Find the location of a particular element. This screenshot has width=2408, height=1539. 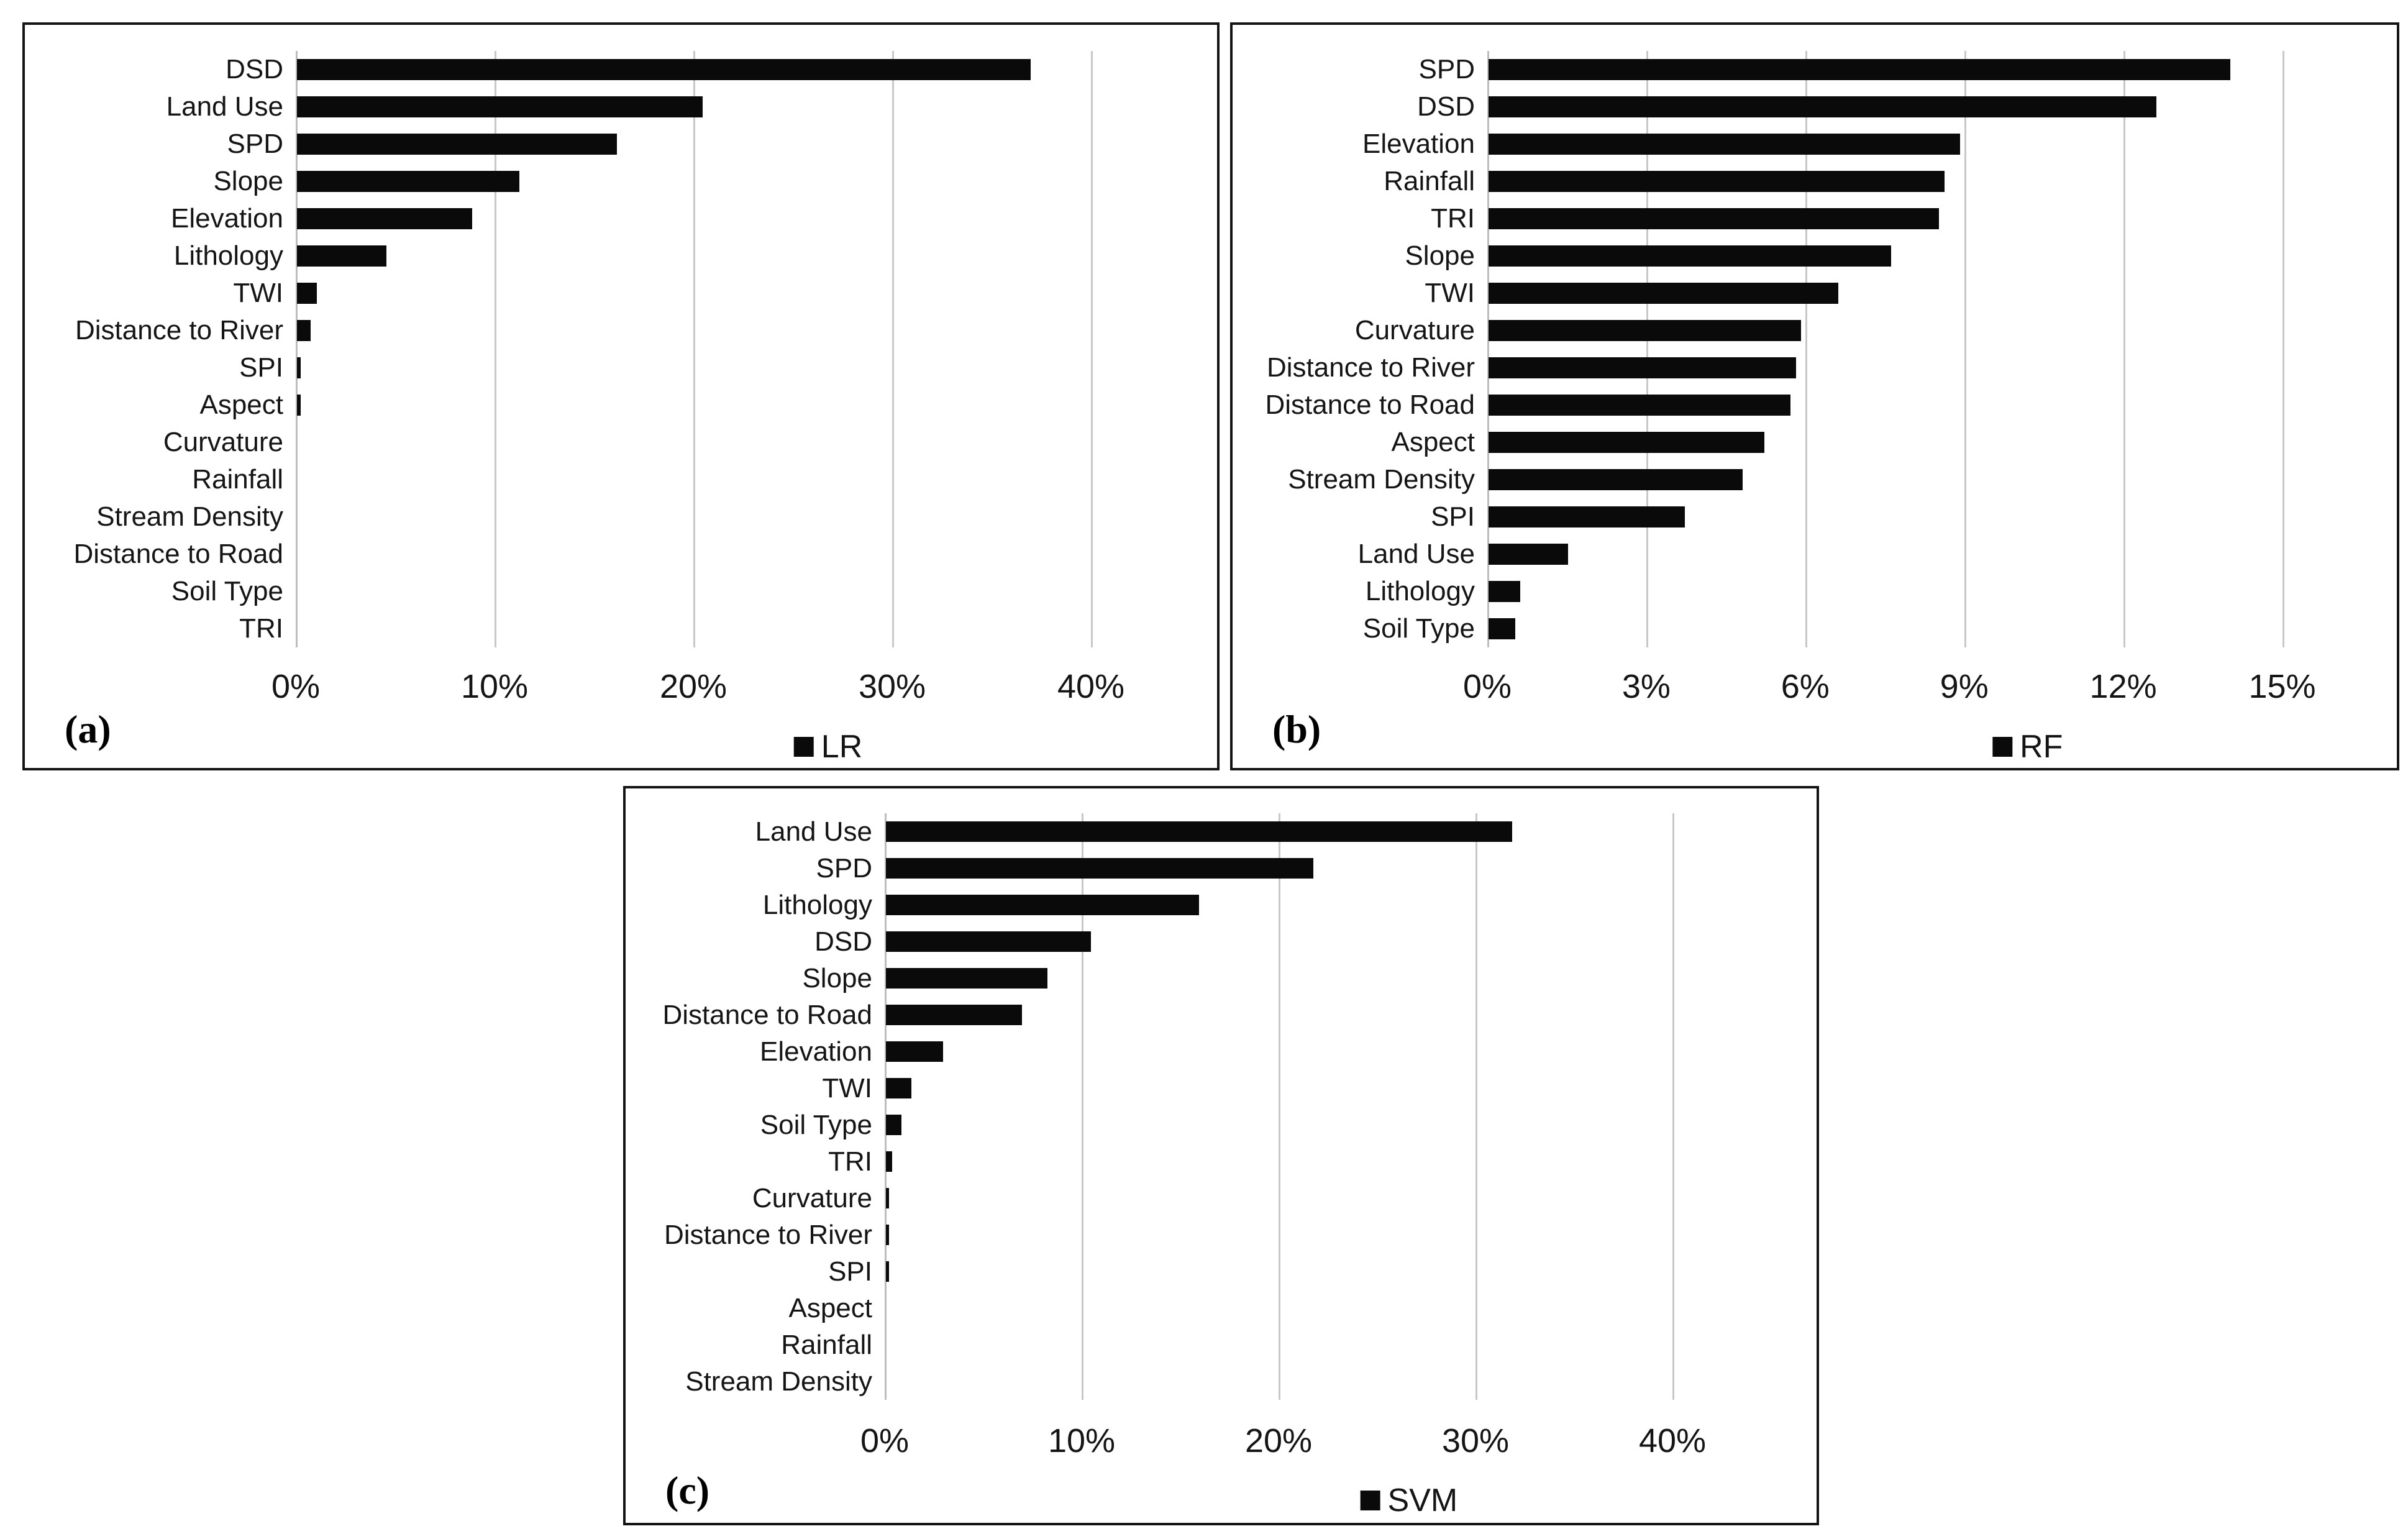

legend-b: RF is located at coordinates (2027, 747).